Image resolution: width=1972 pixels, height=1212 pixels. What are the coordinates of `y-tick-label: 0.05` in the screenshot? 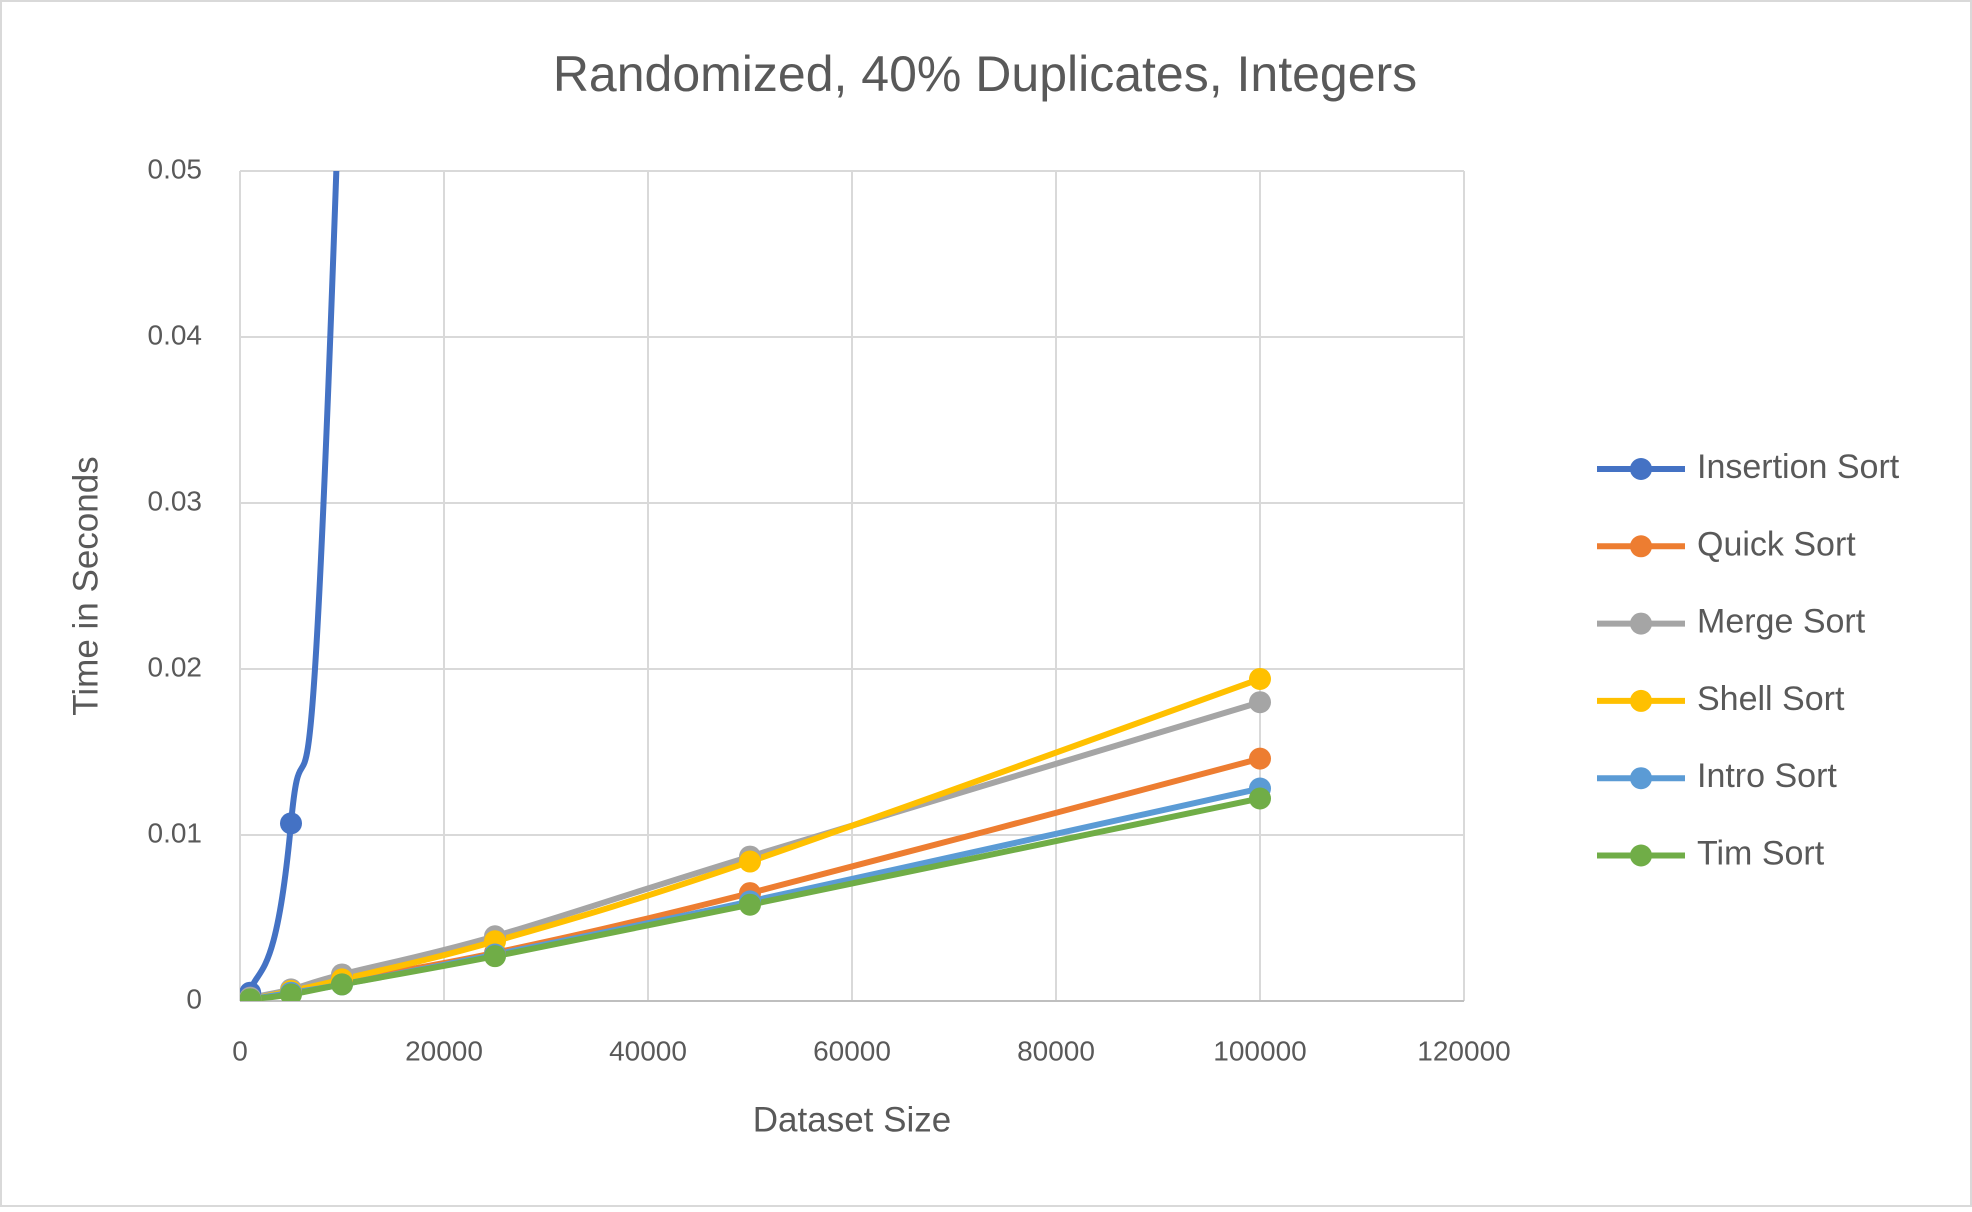 It's located at (175, 168).